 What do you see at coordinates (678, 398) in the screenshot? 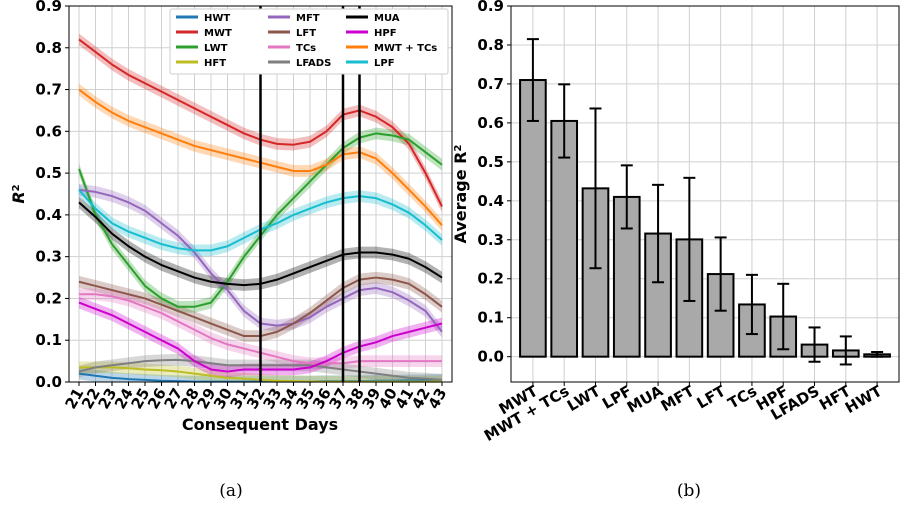
I see `x-tick-label: MFT` at bounding box center [678, 398].